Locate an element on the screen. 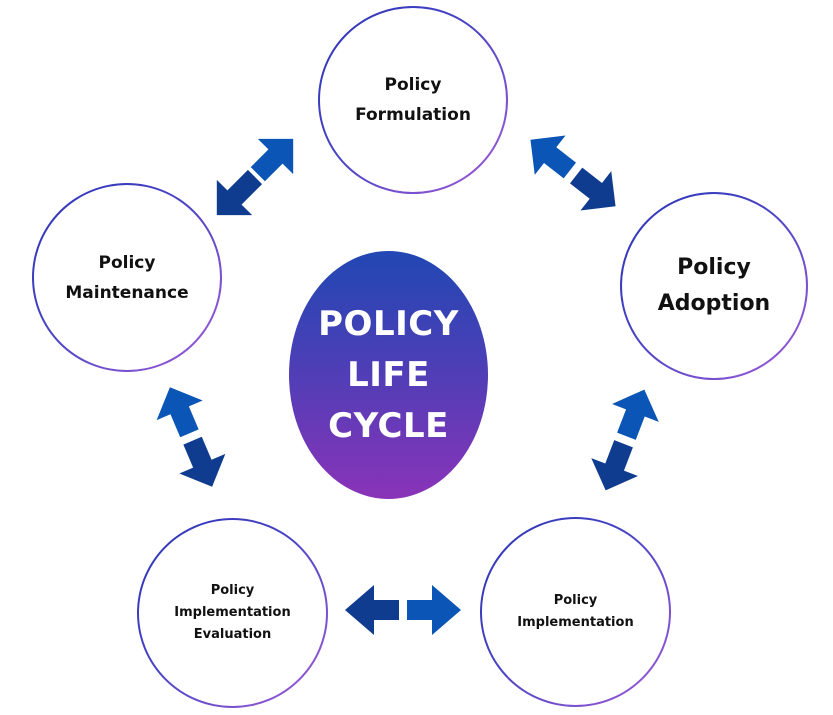 The height and width of the screenshot is (715, 833). node-policy-implementation-evaluation: Policy Implementation Evaluation is located at coordinates (232, 613).